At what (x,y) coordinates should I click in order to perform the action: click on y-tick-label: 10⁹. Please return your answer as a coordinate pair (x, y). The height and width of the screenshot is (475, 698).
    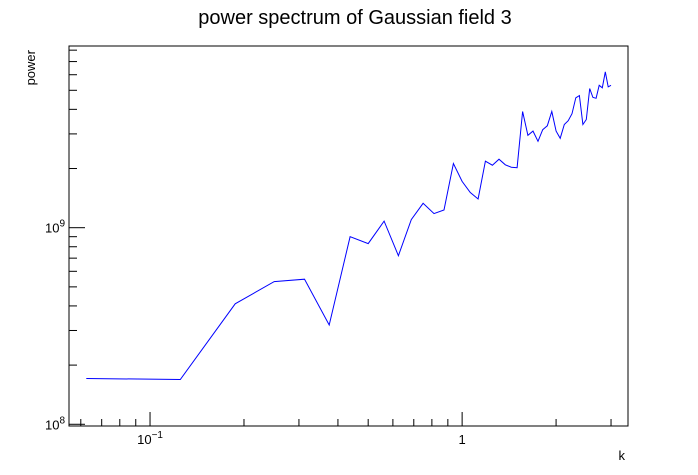
    Looking at the image, I should click on (55, 227).